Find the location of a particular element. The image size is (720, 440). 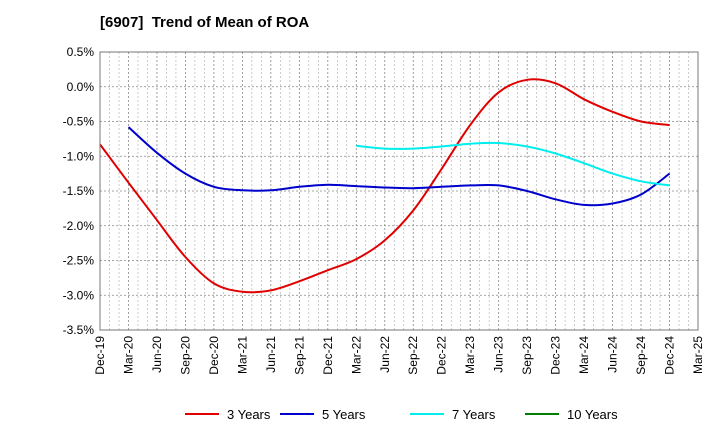

y-tick-label: 0.0% is located at coordinates (81, 87).